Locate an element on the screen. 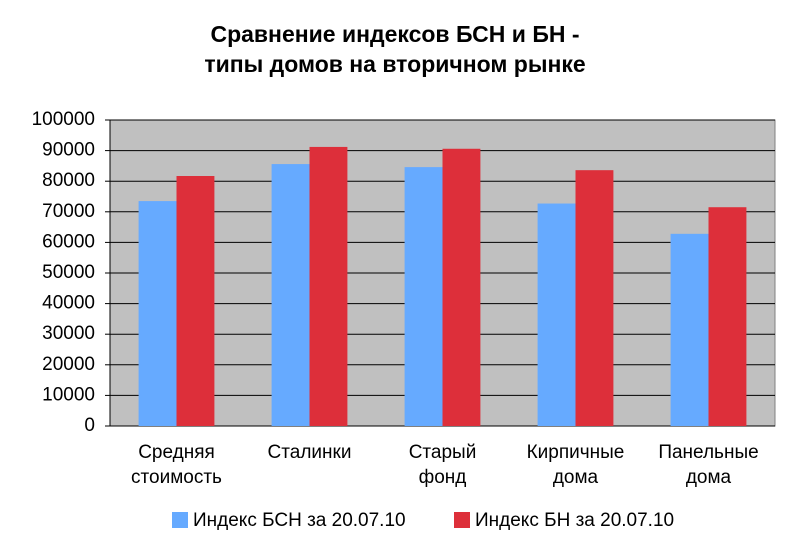 The height and width of the screenshot is (543, 787). y-tick-label: 70000 is located at coordinates (68, 211).